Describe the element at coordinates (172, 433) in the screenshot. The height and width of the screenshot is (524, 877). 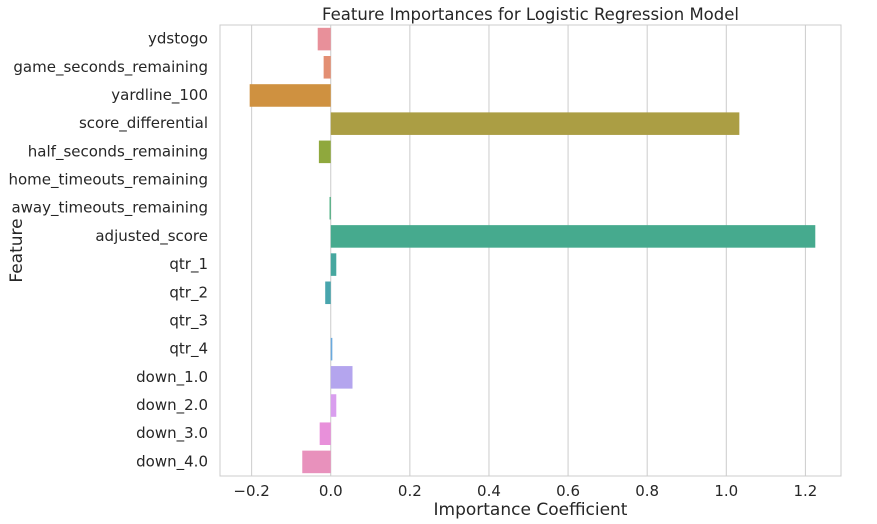
I see `y-tick-label: down_3.0` at that location.